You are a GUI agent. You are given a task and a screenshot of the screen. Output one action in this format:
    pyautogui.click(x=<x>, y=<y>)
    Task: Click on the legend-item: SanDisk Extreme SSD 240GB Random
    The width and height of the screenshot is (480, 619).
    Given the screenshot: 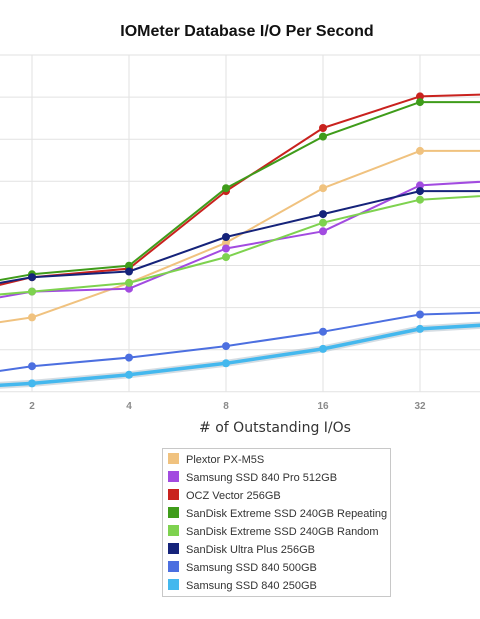 What is the action you would take?
    pyautogui.click(x=273, y=531)
    